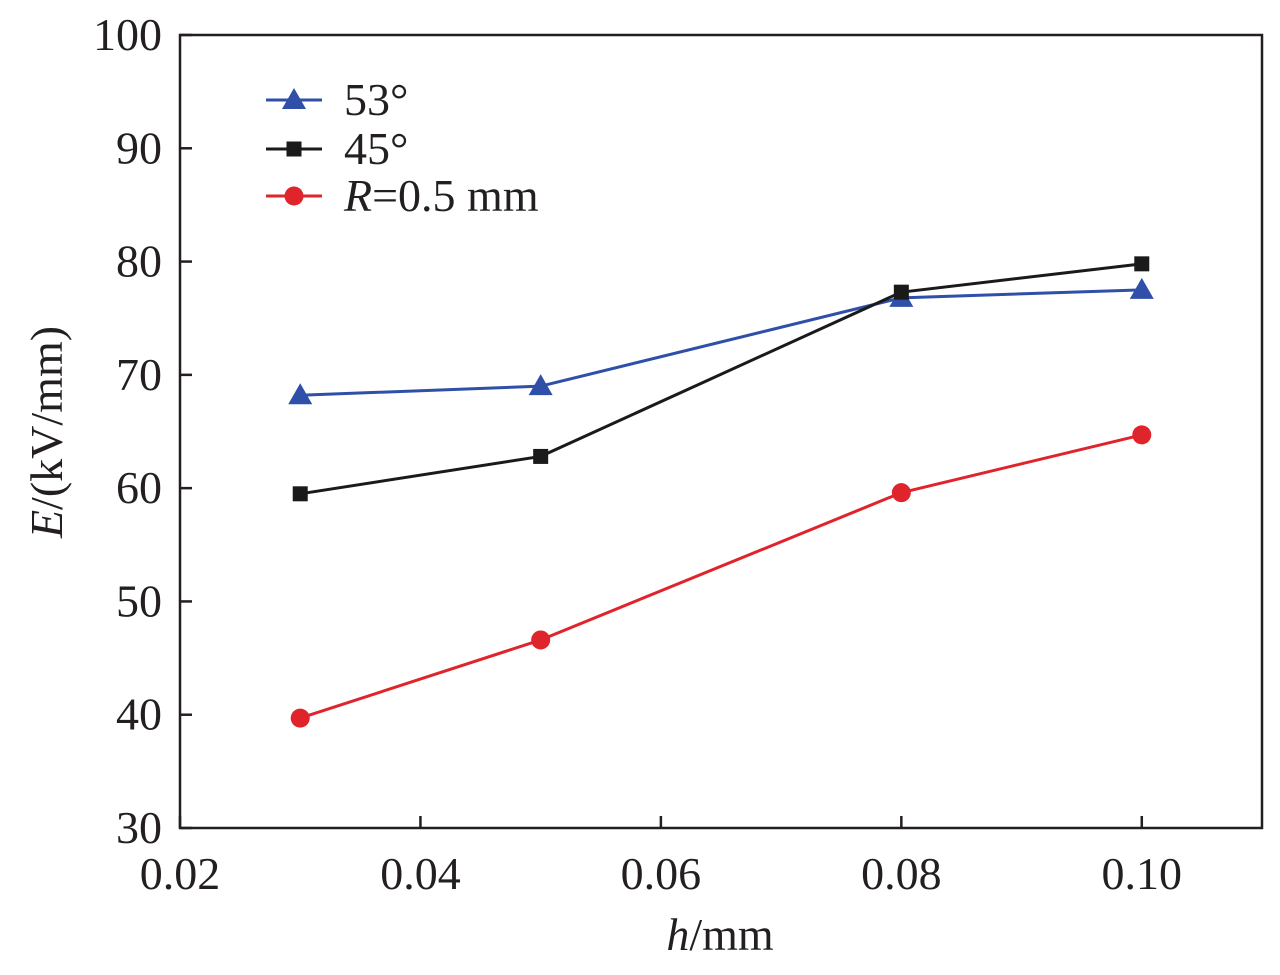  Describe the element at coordinates (376, 99) in the screenshot. I see `legend-label: 53°` at that location.